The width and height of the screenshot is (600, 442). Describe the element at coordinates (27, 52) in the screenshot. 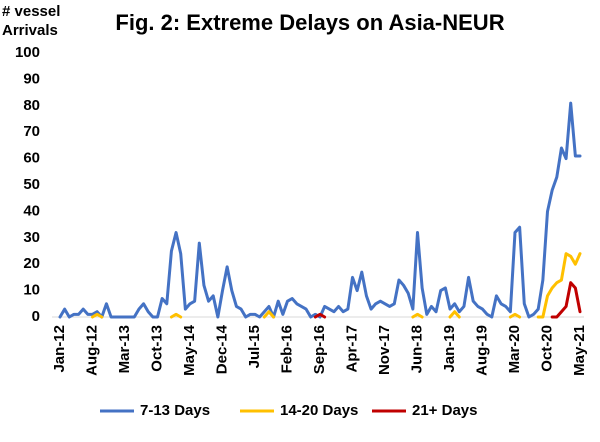

I see `y-tick-label: 100` at that location.